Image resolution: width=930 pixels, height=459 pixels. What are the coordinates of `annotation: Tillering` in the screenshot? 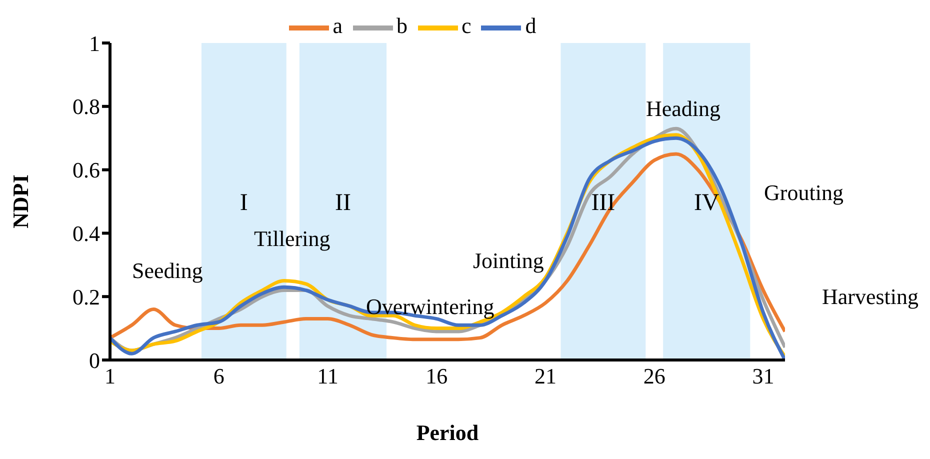 It's located at (292, 239).